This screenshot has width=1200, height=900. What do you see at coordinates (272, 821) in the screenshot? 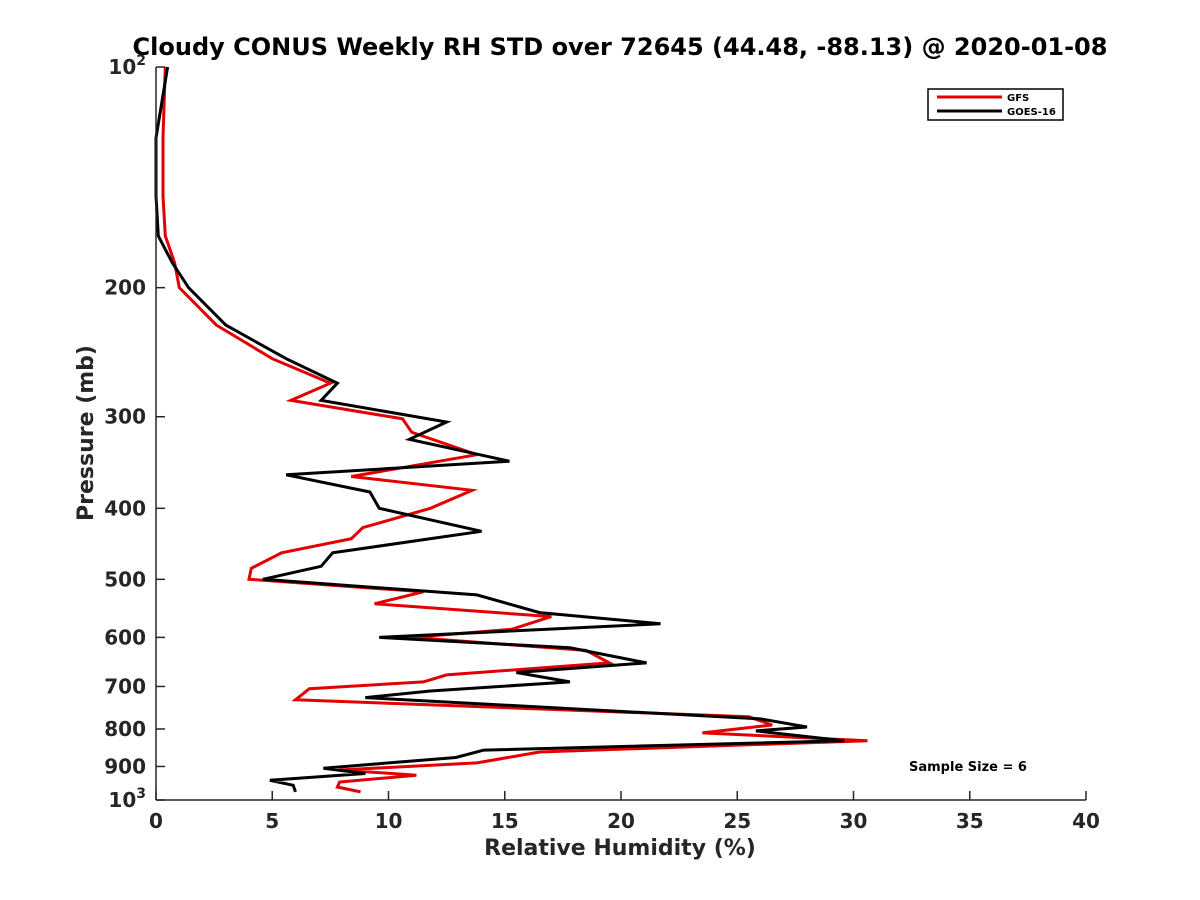
I see `x-tick-label: 5` at bounding box center [272, 821].